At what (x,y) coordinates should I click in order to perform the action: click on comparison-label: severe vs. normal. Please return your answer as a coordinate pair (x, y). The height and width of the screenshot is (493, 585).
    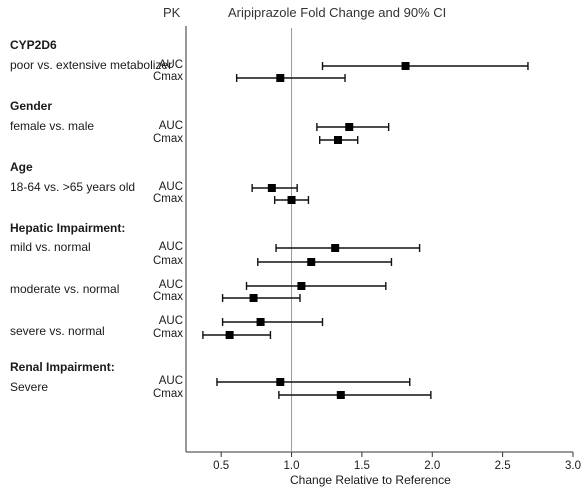
    Looking at the image, I should click on (57, 331).